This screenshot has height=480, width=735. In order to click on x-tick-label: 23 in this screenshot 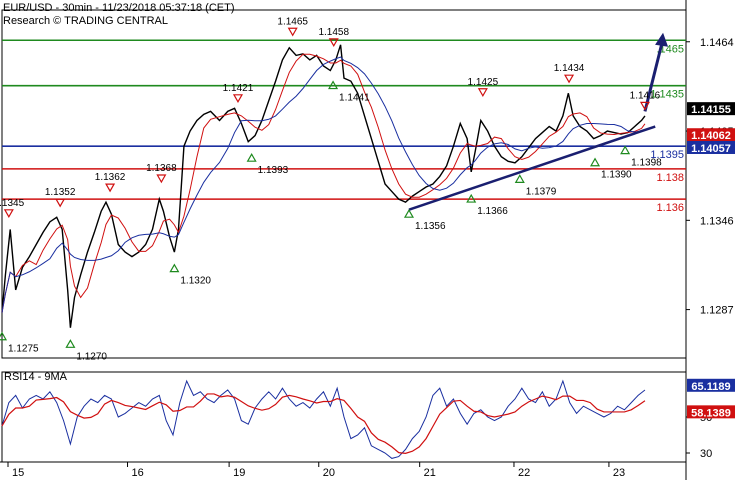, I will do `click(619, 473)`.